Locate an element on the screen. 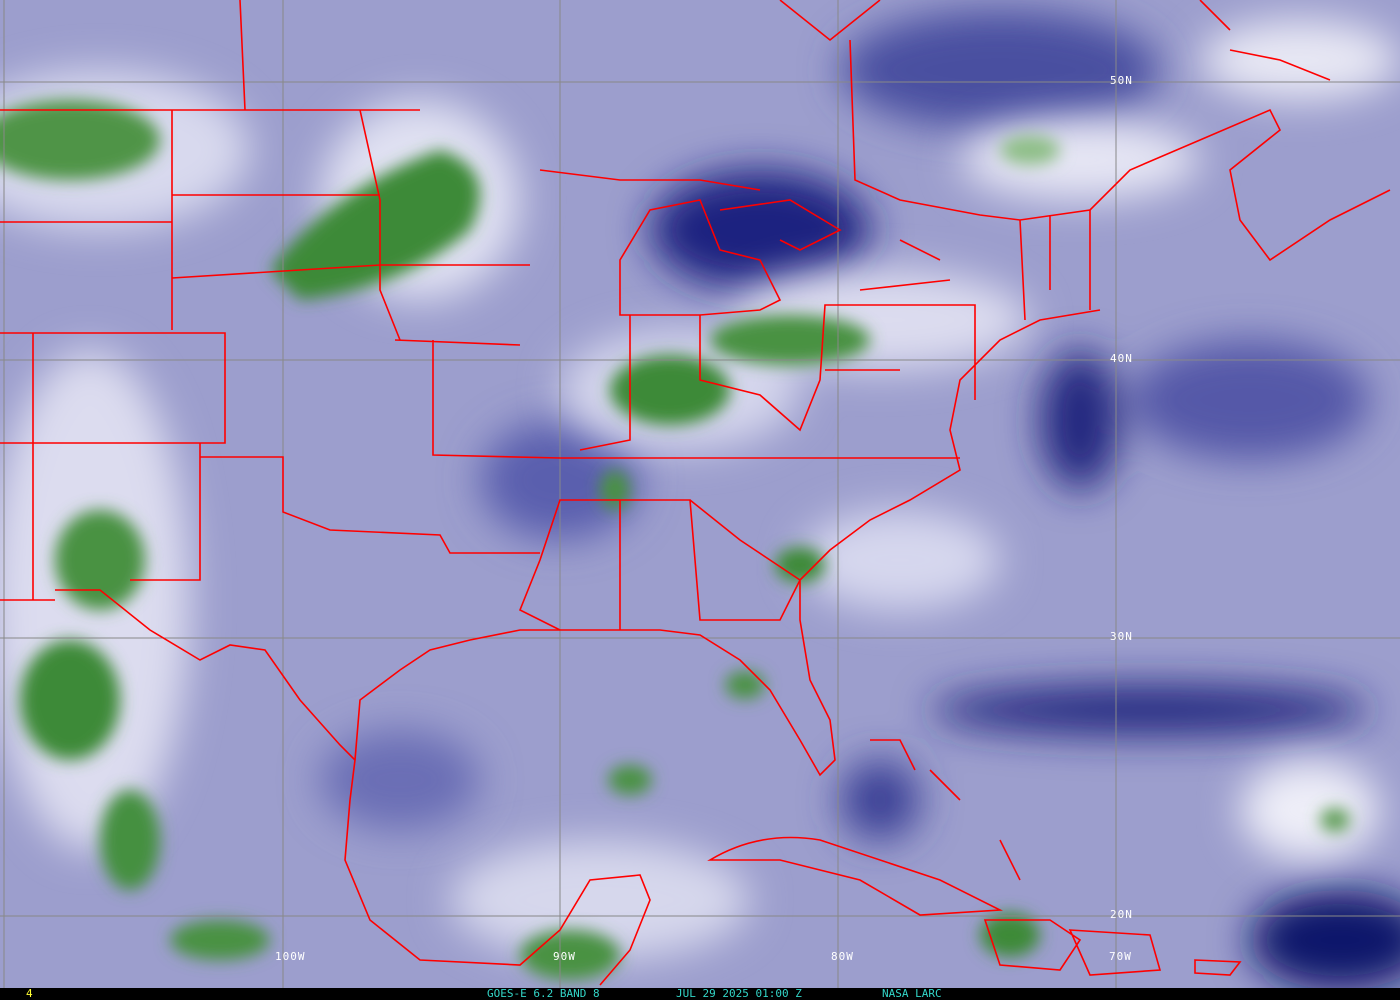 Image resolution: width=1400 pixels, height=1000 pixels. lat-label-40n: 40N is located at coordinates (1121, 358).